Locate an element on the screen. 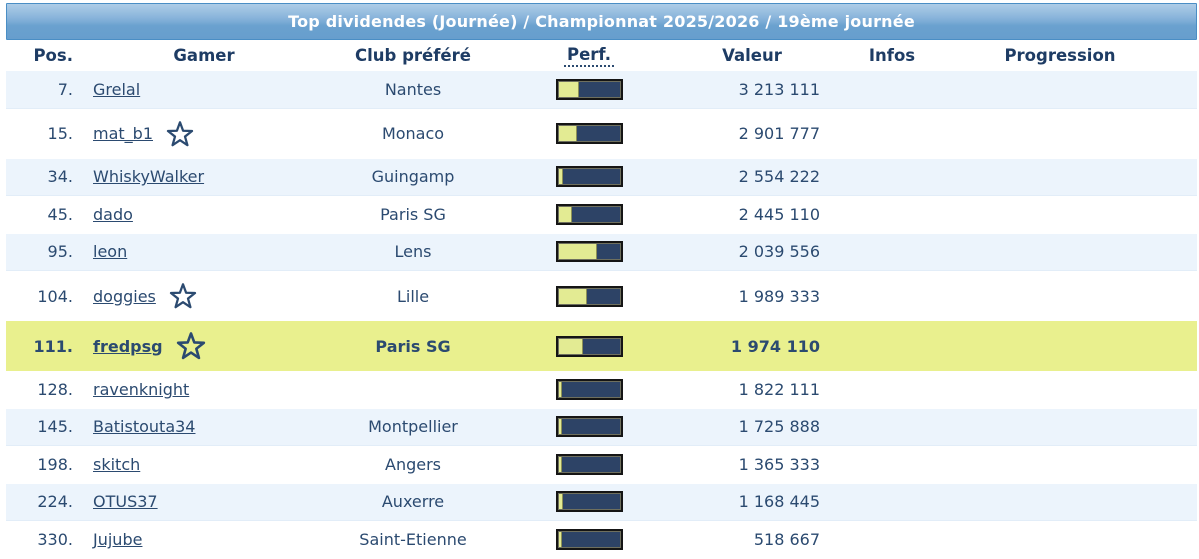  table-row: 104. doggies Lille 1 989 333 is located at coordinates (601, 296).